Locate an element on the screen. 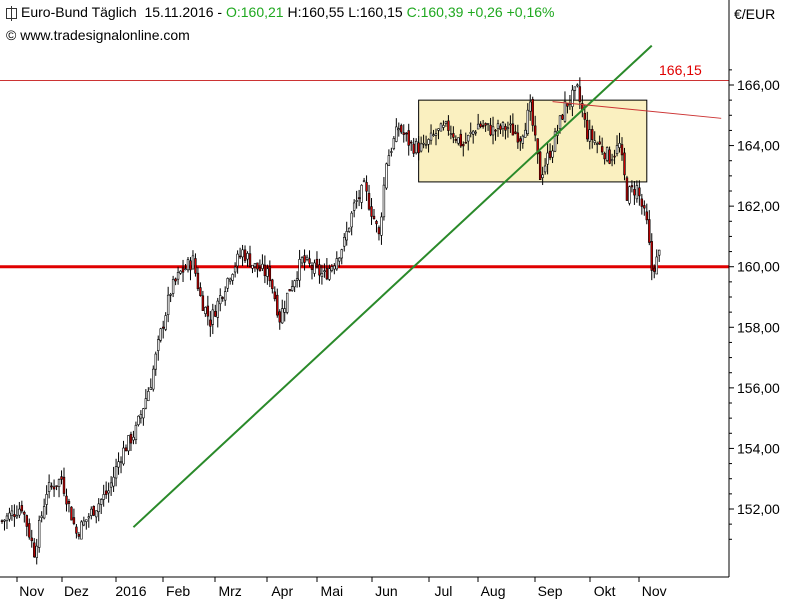 This screenshot has width=800, height=600. y-tick-label: 158,00 is located at coordinates (758, 327).